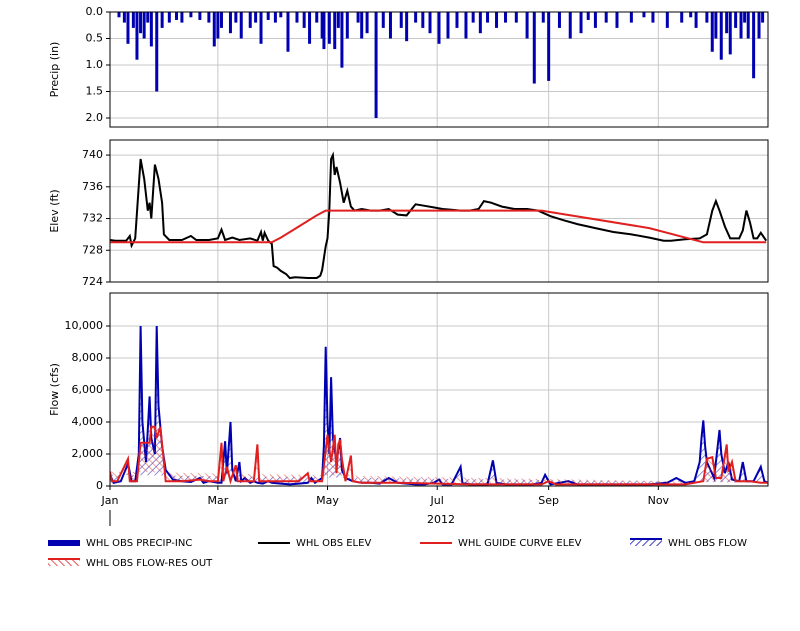 The image size is (800, 631). What do you see at coordinates (99, 485) in the screenshot?
I see `y-tick-label: 0` at bounding box center [99, 485].